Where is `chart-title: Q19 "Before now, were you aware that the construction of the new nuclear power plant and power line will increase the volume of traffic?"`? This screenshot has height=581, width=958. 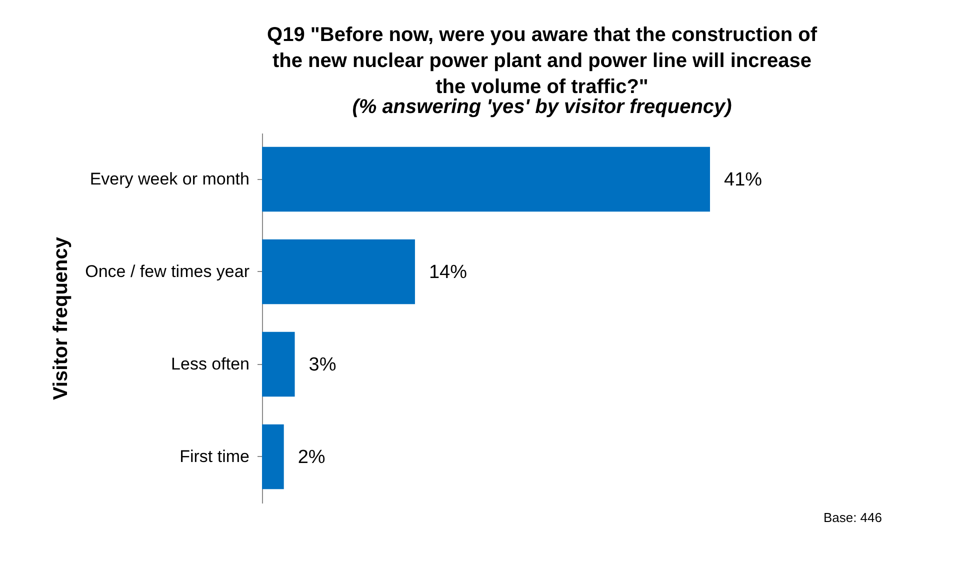 chart-title: Q19 "Before now, were you aware that the construction of the new nuclear power plant and power line will increase the volume of traffic?" is located at coordinates (542, 61).